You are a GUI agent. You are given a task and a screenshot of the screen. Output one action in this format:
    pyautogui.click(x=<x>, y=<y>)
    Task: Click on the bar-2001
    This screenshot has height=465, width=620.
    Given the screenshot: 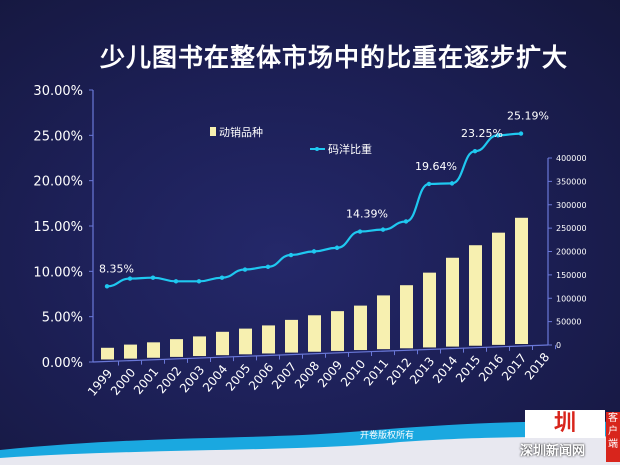 What is the action you would take?
    pyautogui.click(x=153, y=350)
    